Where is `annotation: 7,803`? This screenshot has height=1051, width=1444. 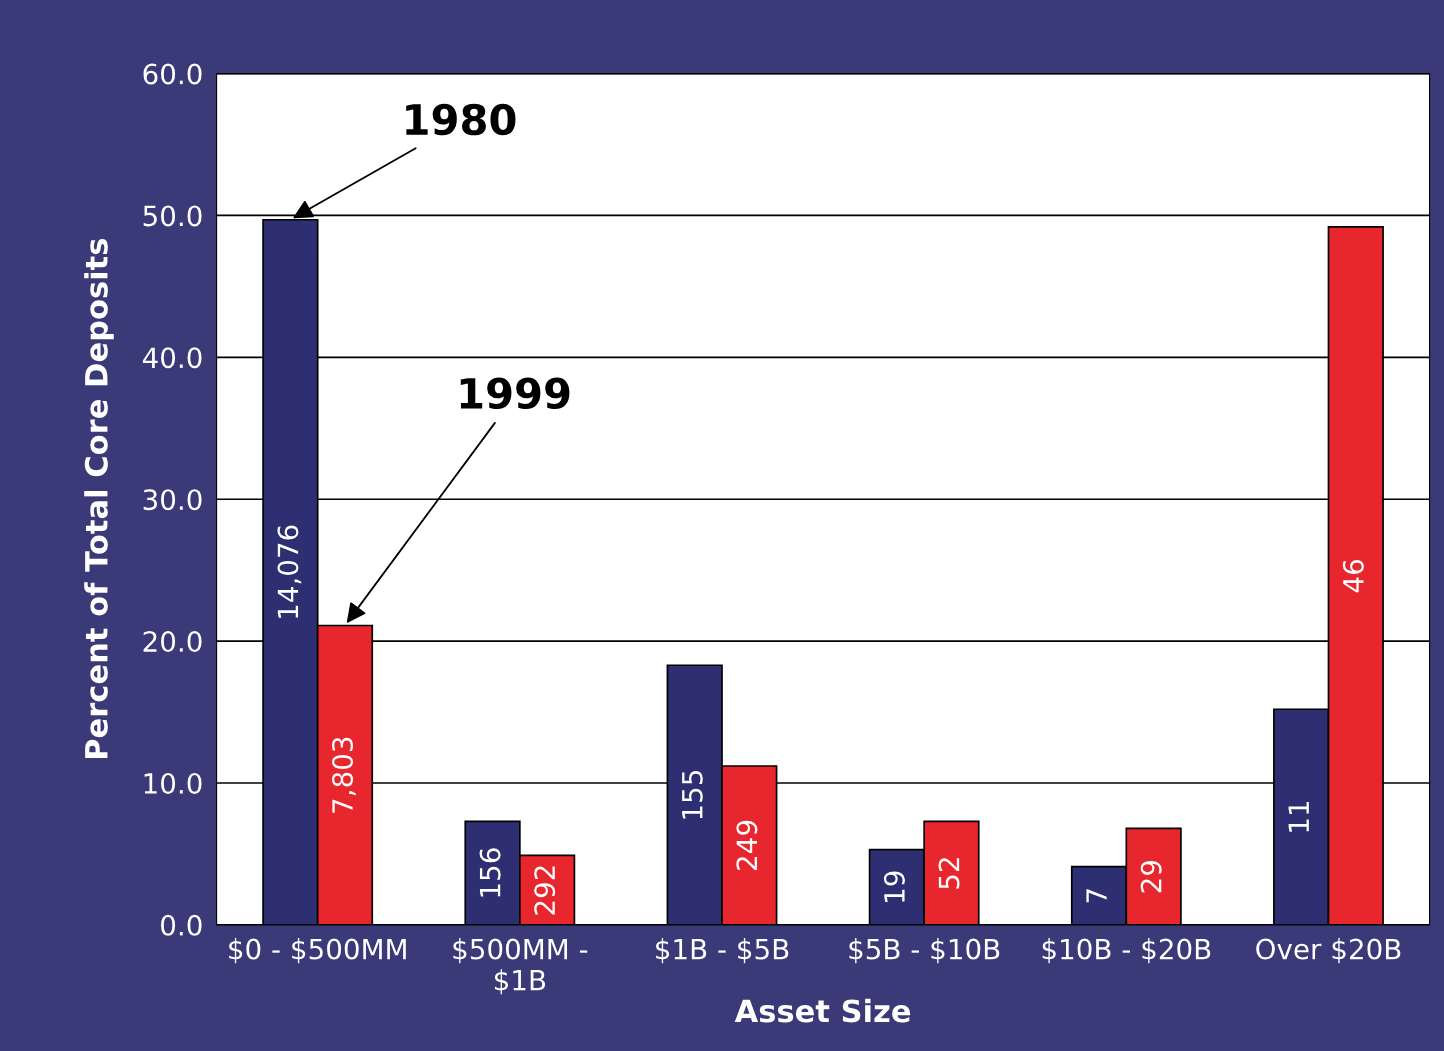
annotation: 7,803 is located at coordinates (344, 775).